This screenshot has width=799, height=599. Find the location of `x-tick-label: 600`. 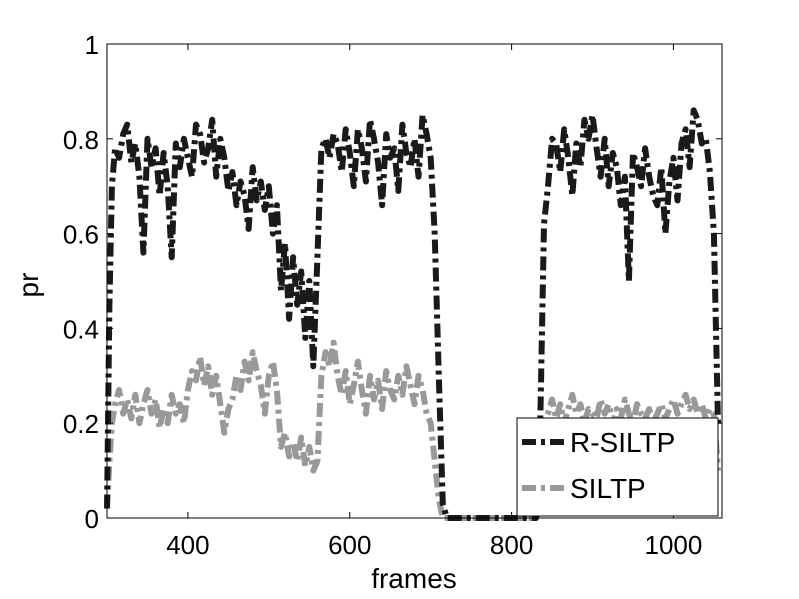

x-tick-label: 600 is located at coordinates (349, 545).